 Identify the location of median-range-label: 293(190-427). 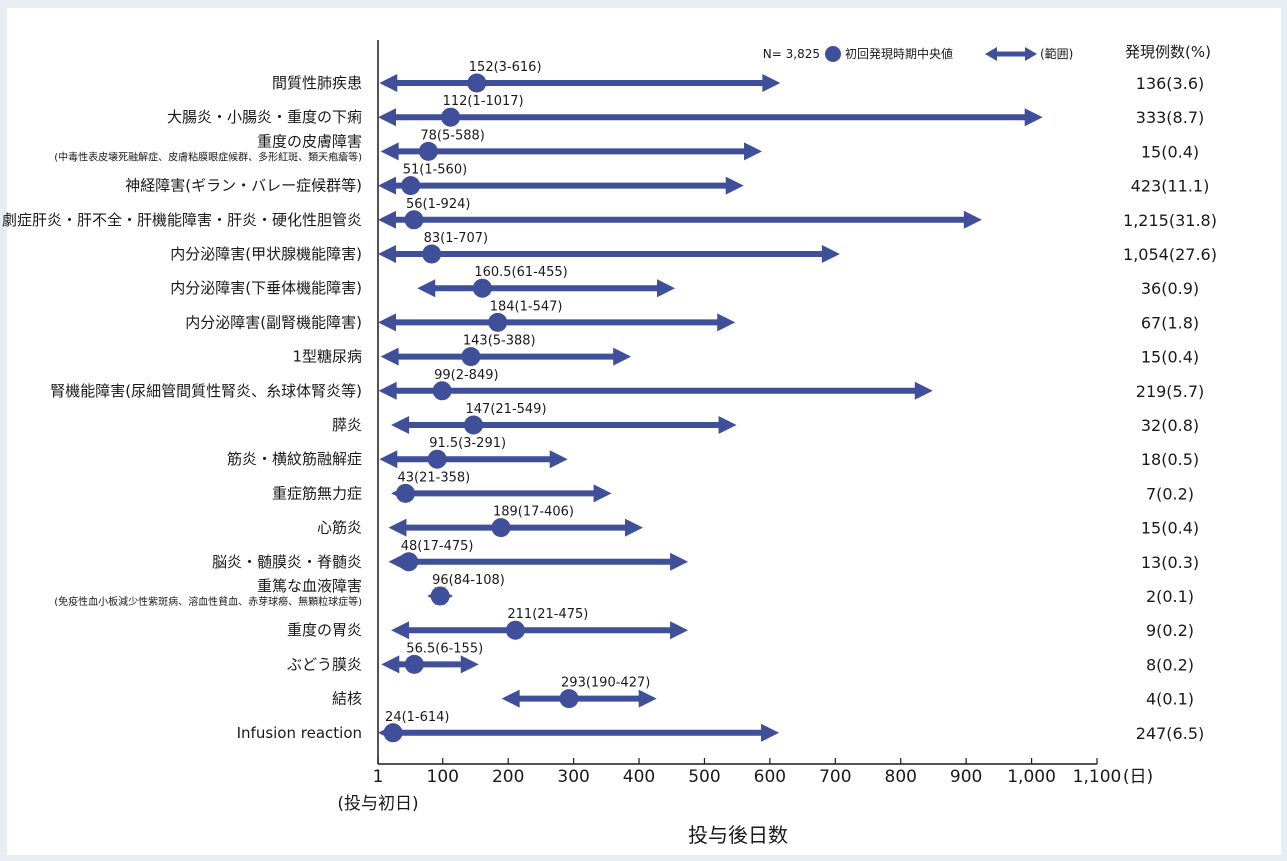
(605, 683).